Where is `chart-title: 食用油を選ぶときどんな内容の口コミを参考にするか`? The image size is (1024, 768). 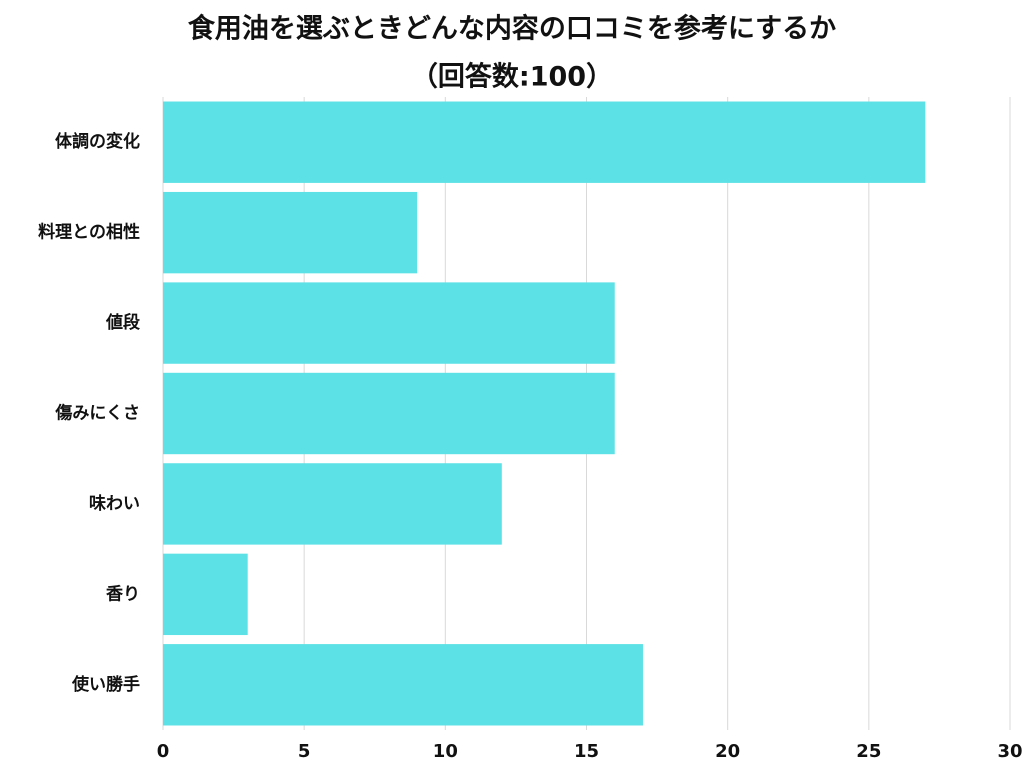
chart-title: 食用油を選ぶときどんな内容の口コミを参考にするか is located at coordinates (512, 29).